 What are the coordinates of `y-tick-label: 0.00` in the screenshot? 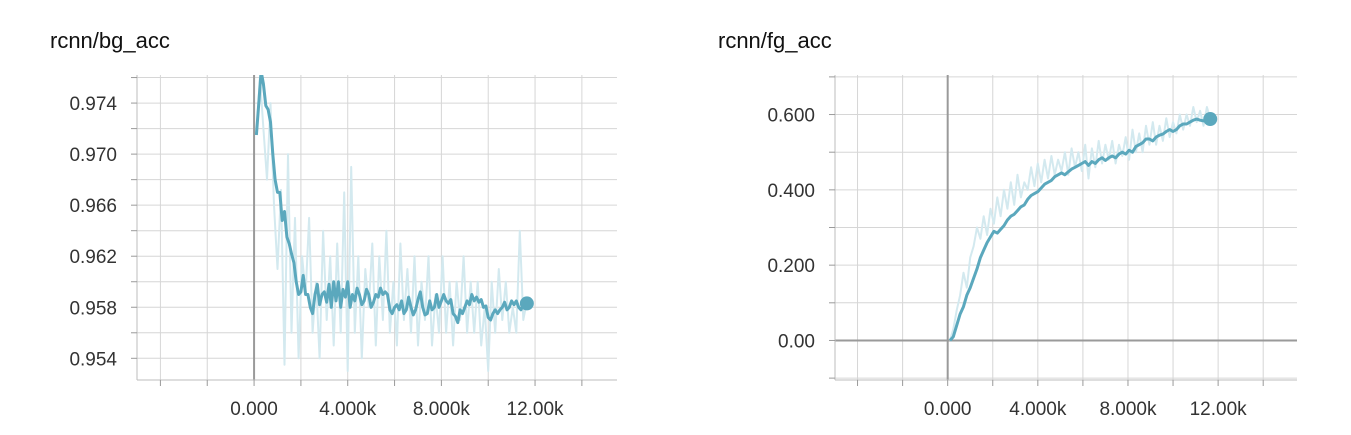 It's located at (796, 341).